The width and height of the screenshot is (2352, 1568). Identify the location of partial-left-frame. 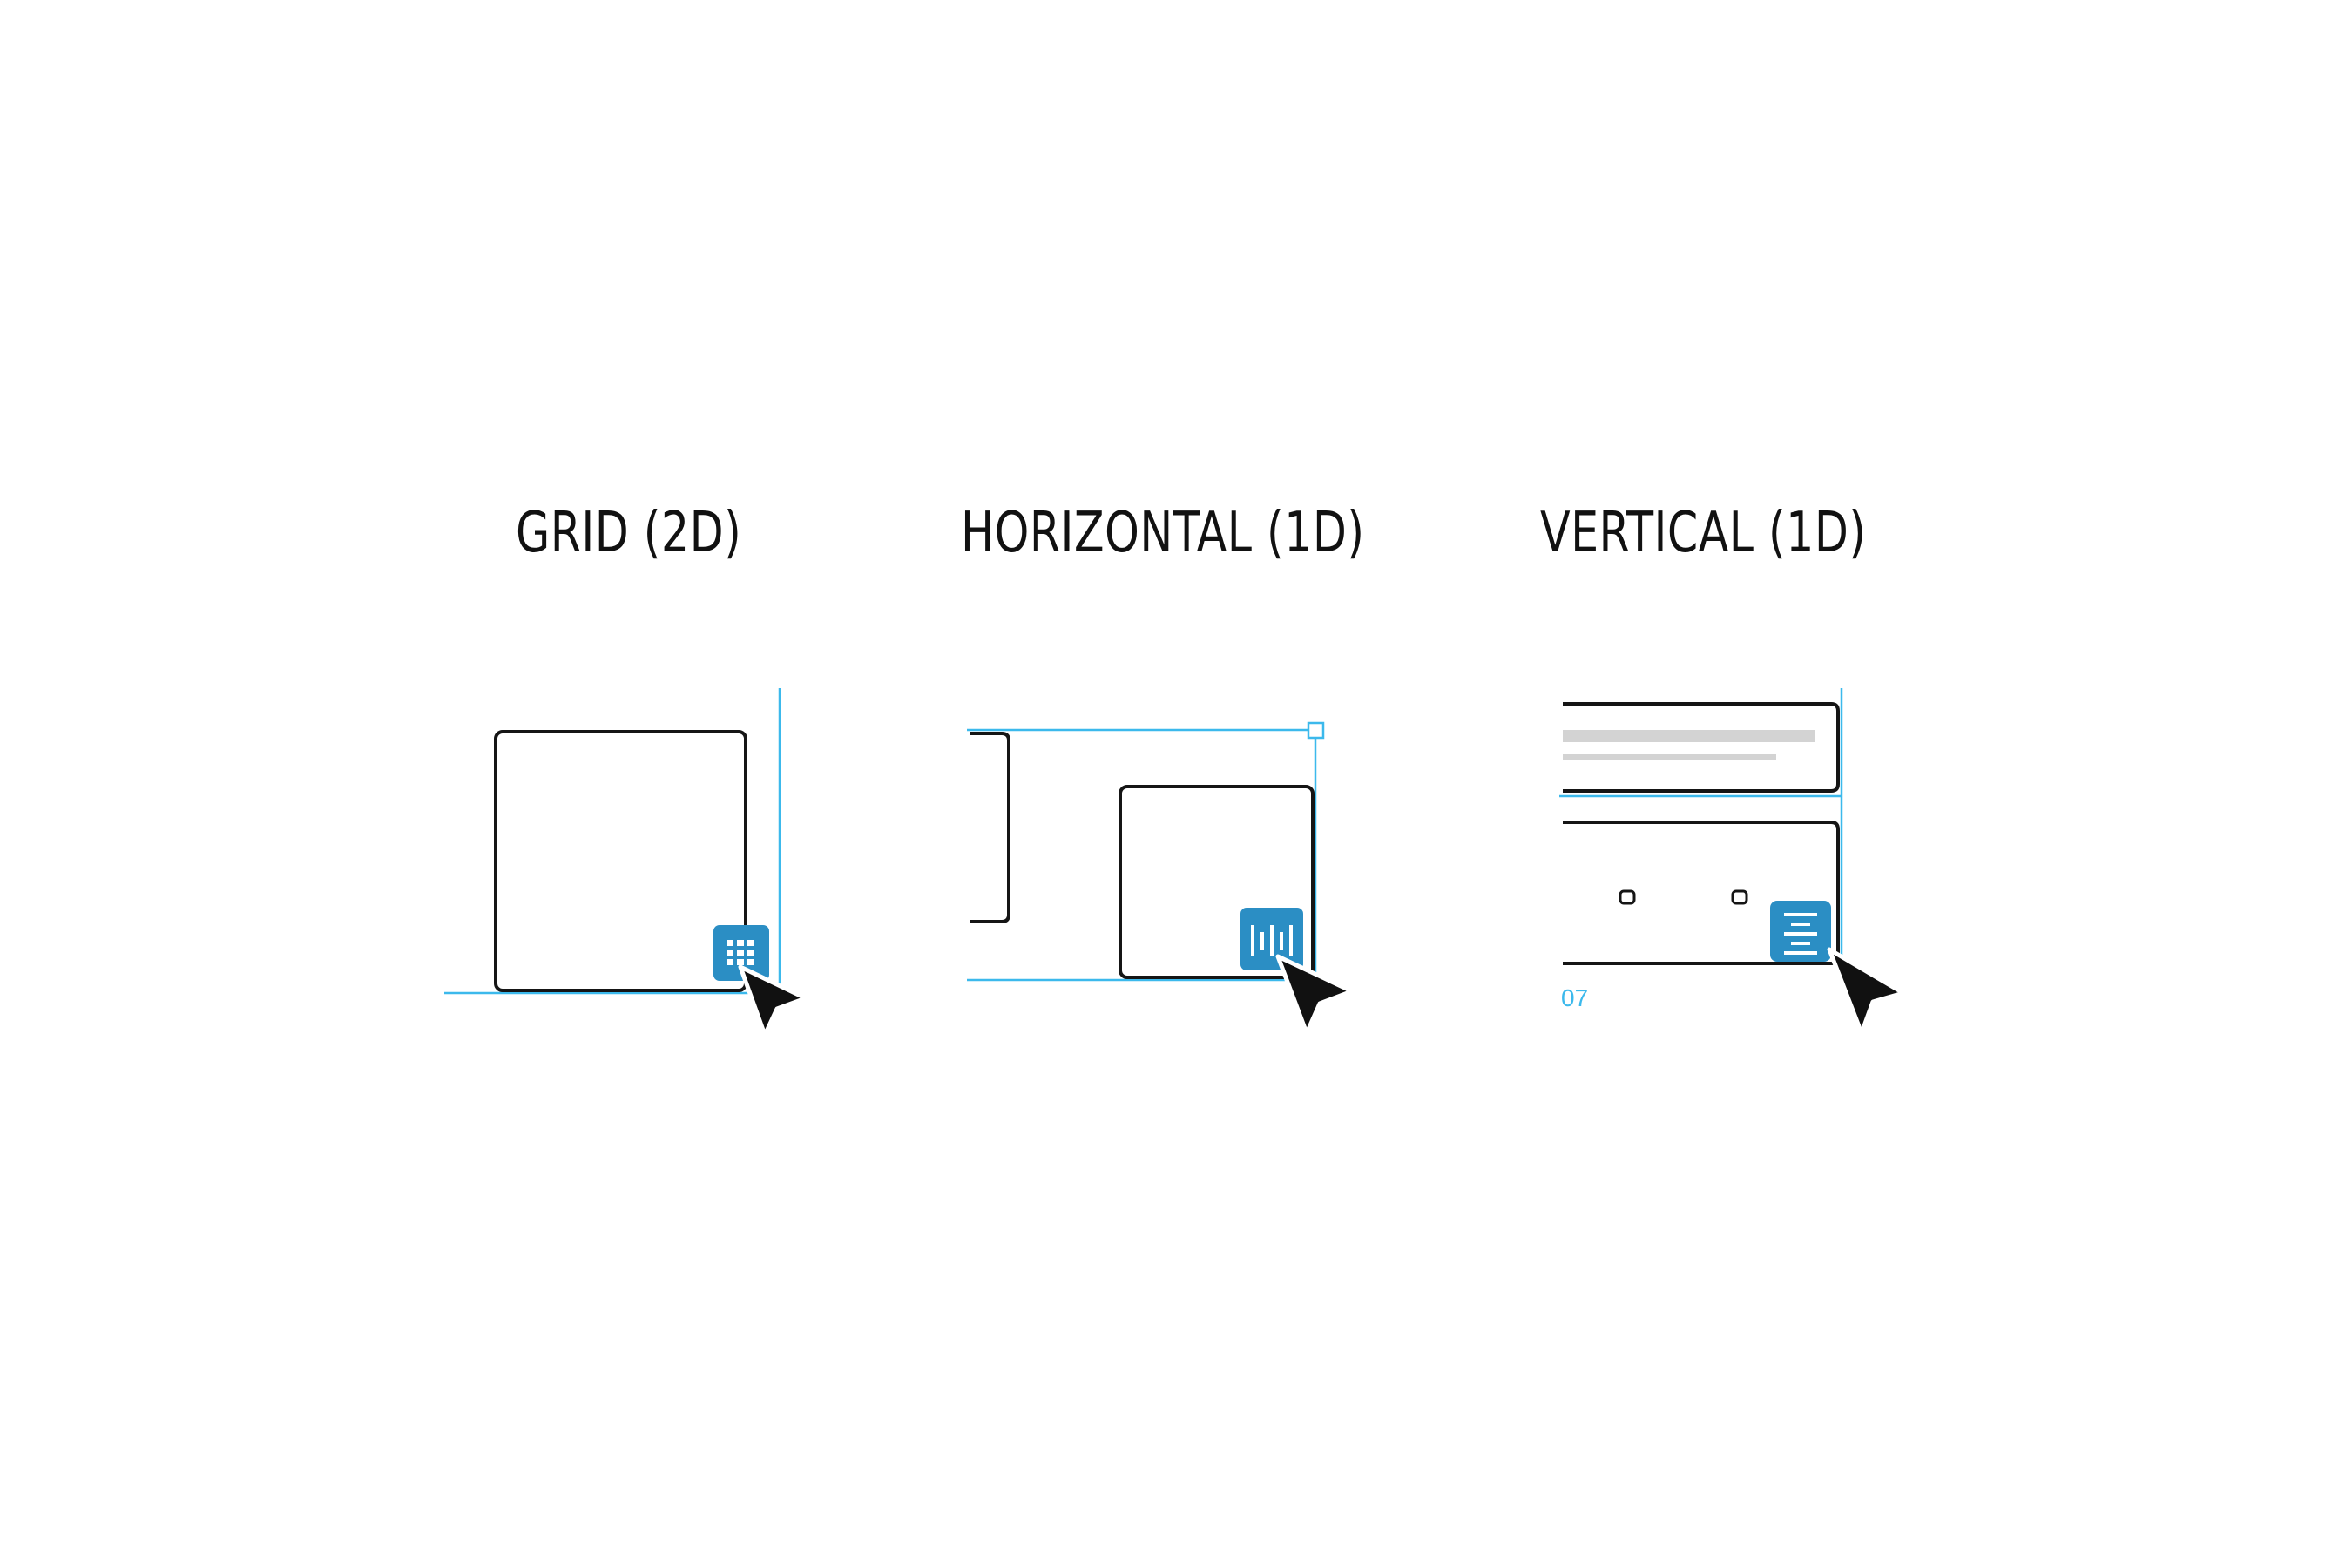
(990, 827).